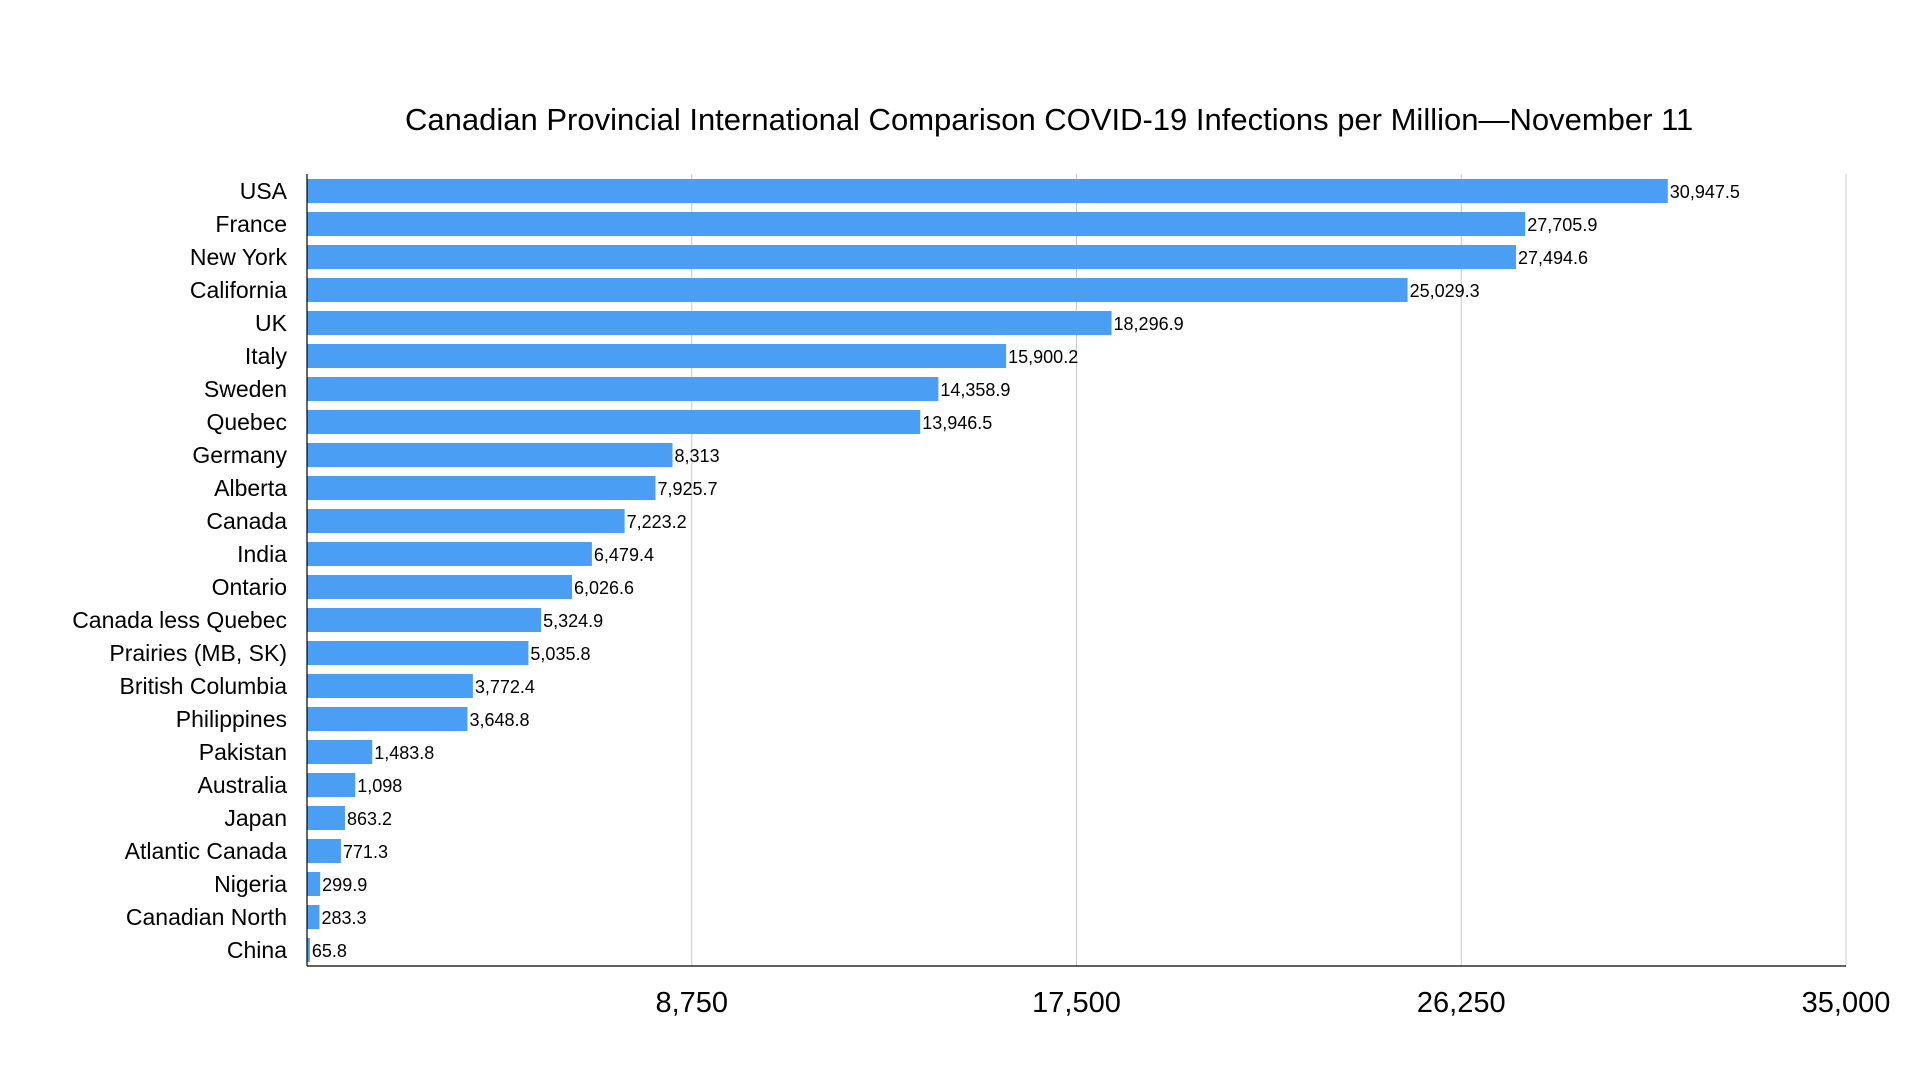 Image resolution: width=1920 pixels, height=1080 pixels. What do you see at coordinates (499, 720) in the screenshot?
I see `value-label: 3,648.8` at bounding box center [499, 720].